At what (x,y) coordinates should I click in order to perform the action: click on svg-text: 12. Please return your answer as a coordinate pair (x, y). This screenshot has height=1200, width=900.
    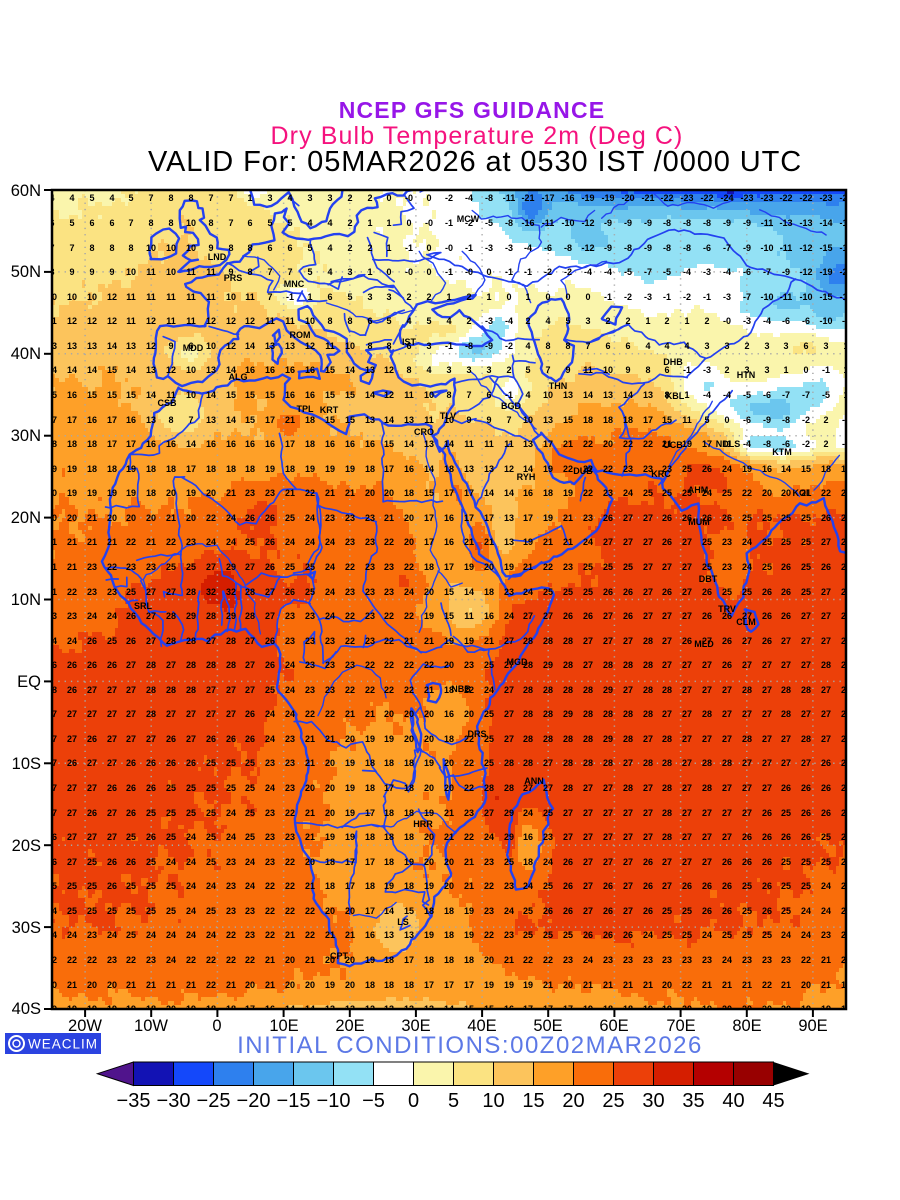
    Looking at the image, I should click on (250, 321).